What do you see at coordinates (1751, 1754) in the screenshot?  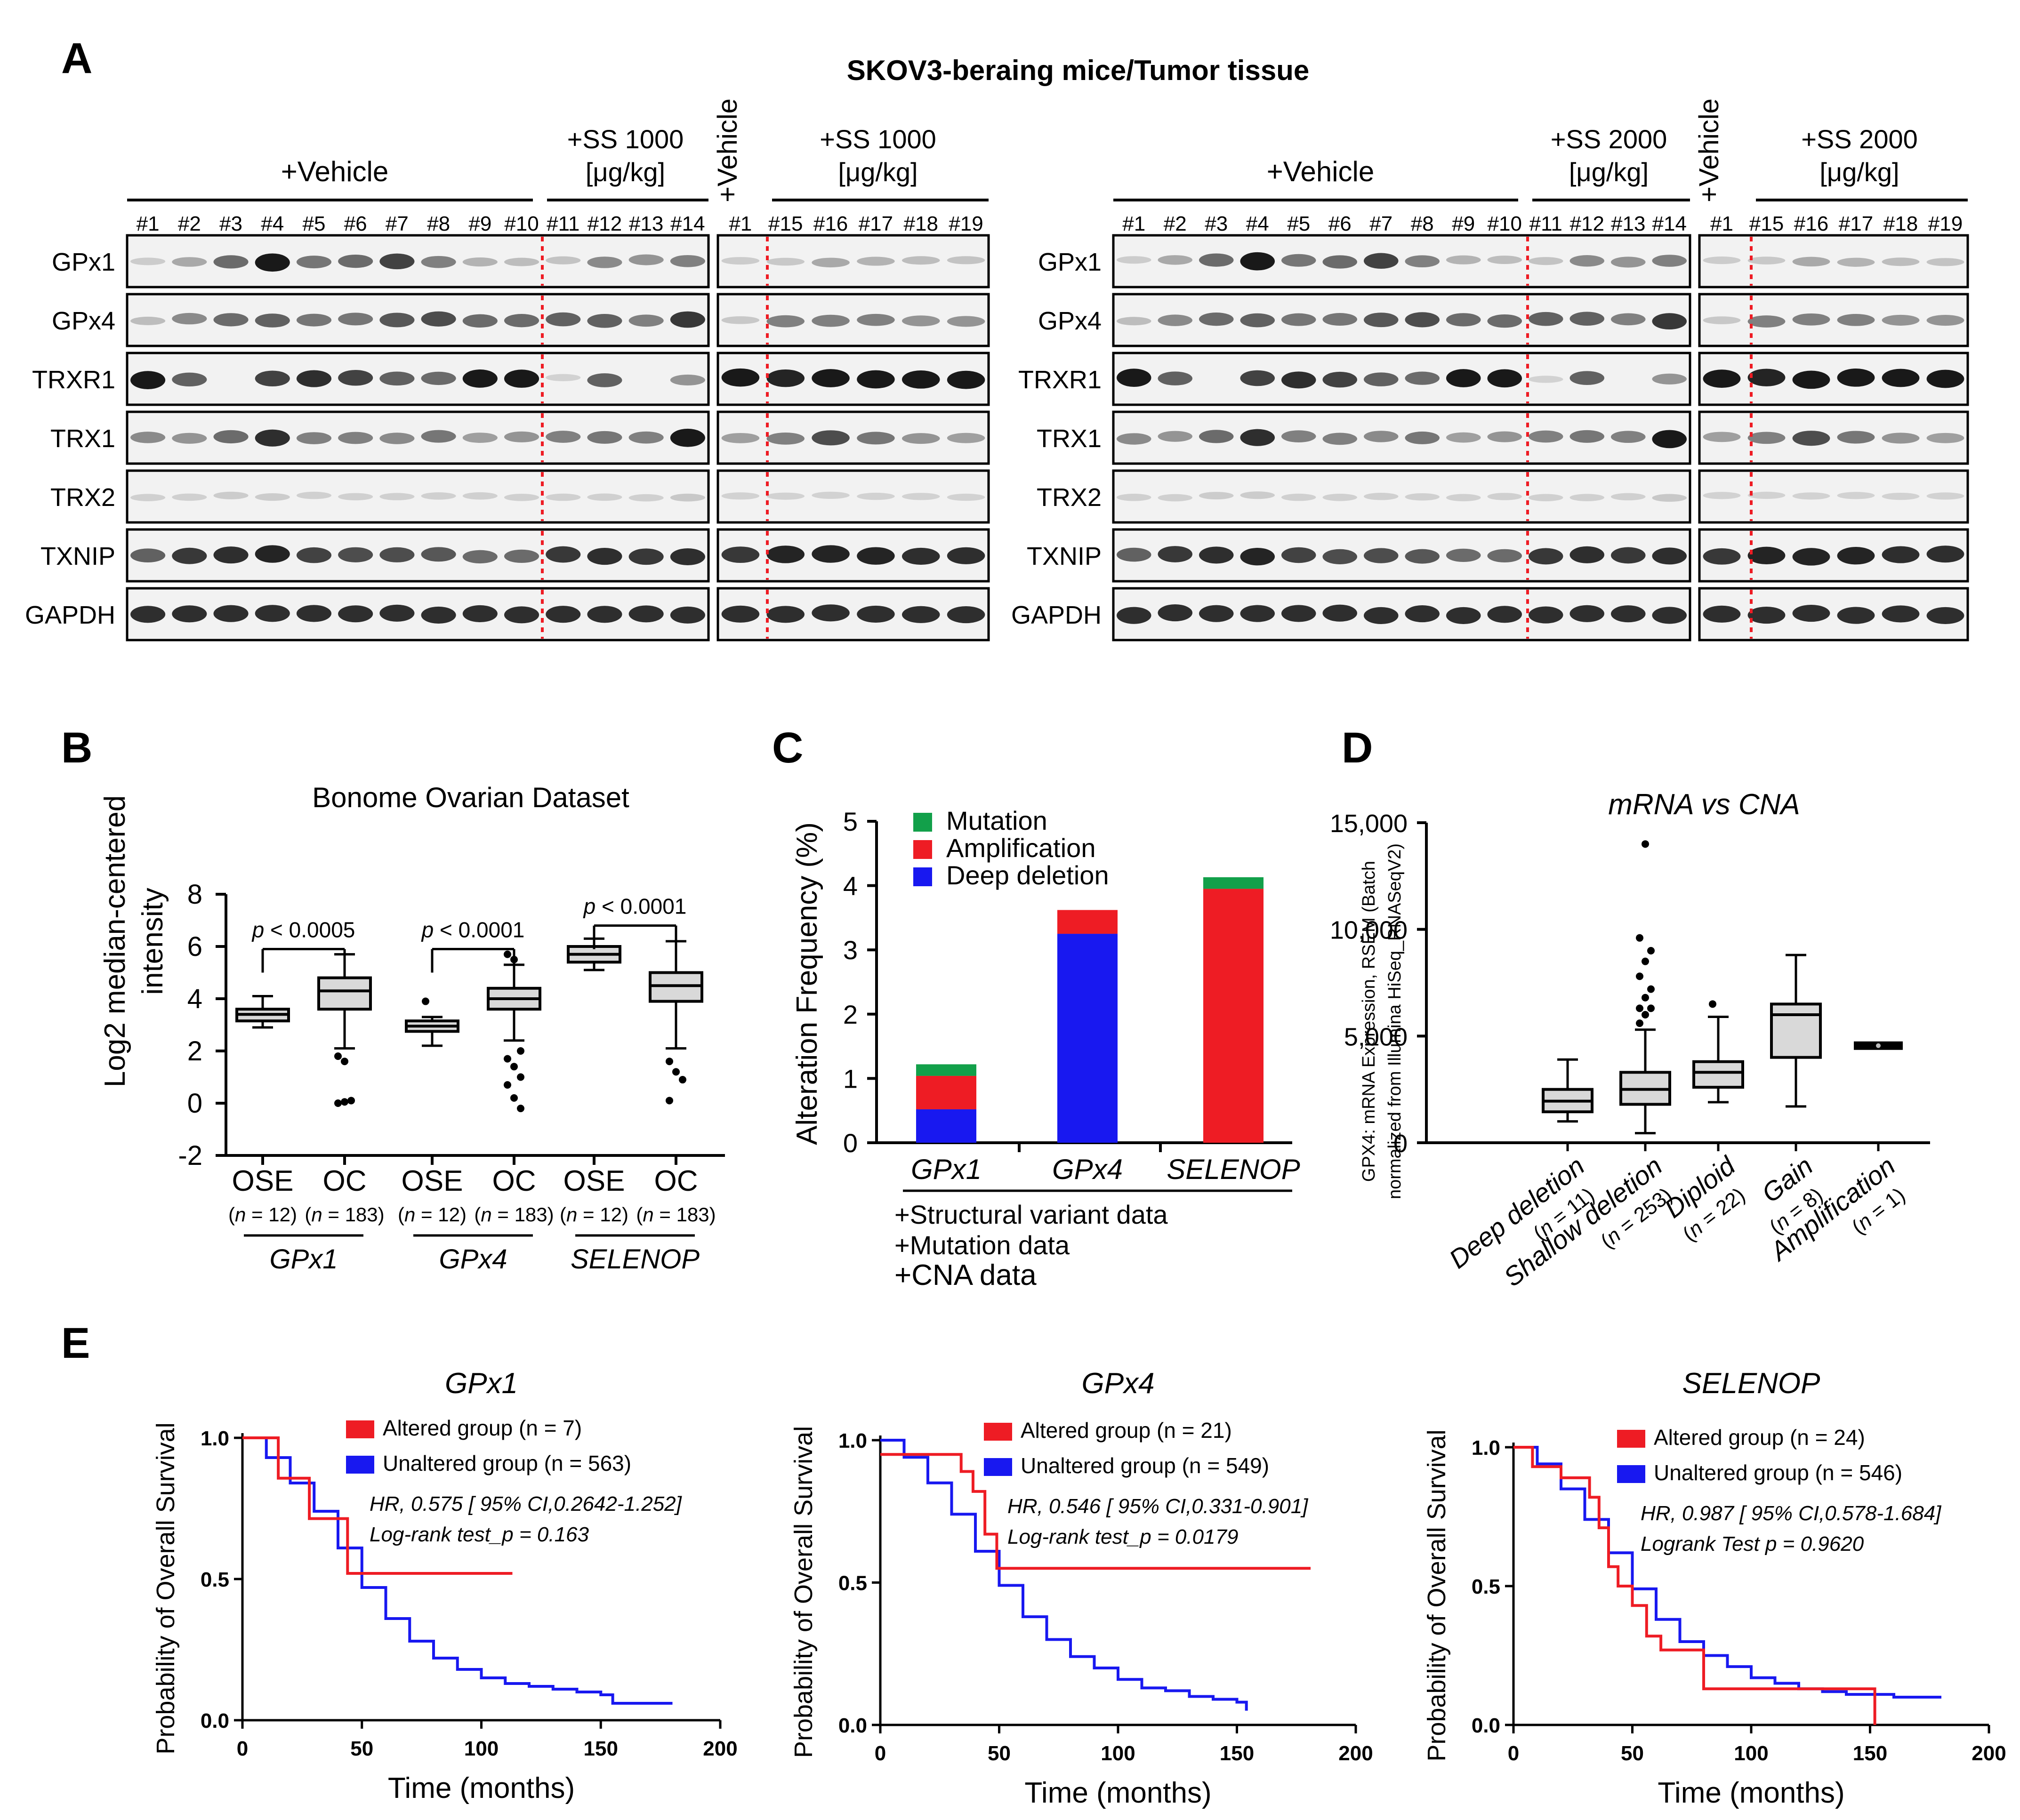 I see `x-tick-label: 100` at bounding box center [1751, 1754].